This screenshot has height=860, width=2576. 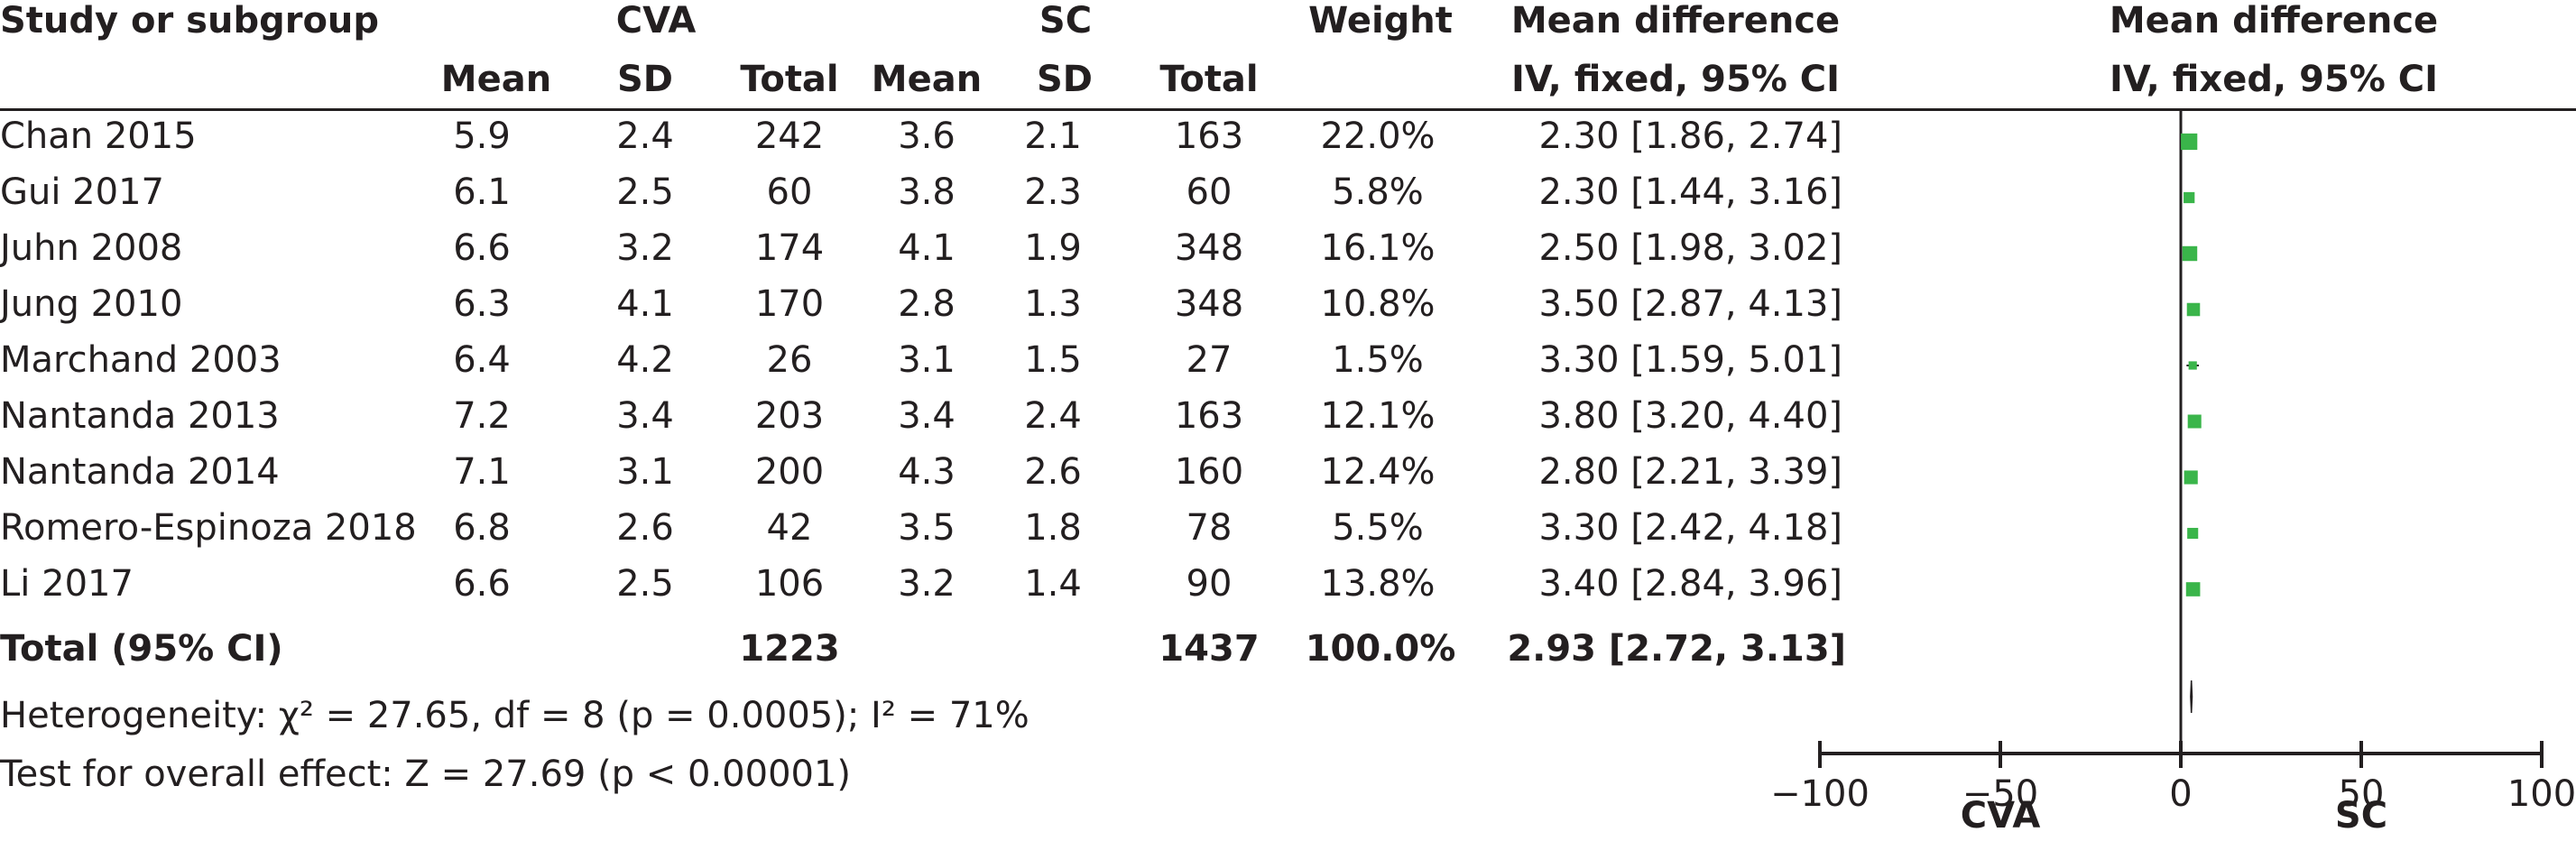 What do you see at coordinates (67, 584) in the screenshot?
I see `study-name: Li 2017` at bounding box center [67, 584].